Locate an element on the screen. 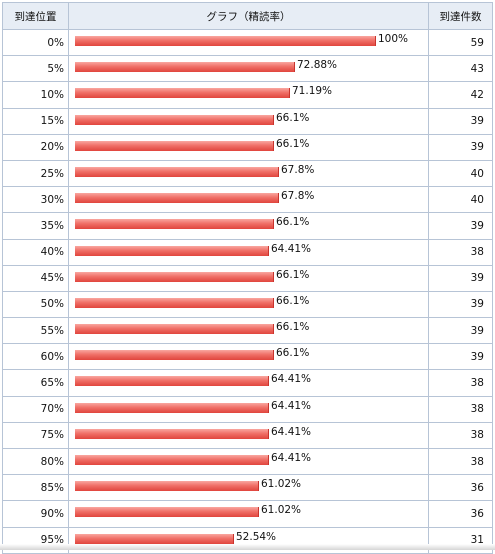  position-cell: 0% is located at coordinates (35, 42).